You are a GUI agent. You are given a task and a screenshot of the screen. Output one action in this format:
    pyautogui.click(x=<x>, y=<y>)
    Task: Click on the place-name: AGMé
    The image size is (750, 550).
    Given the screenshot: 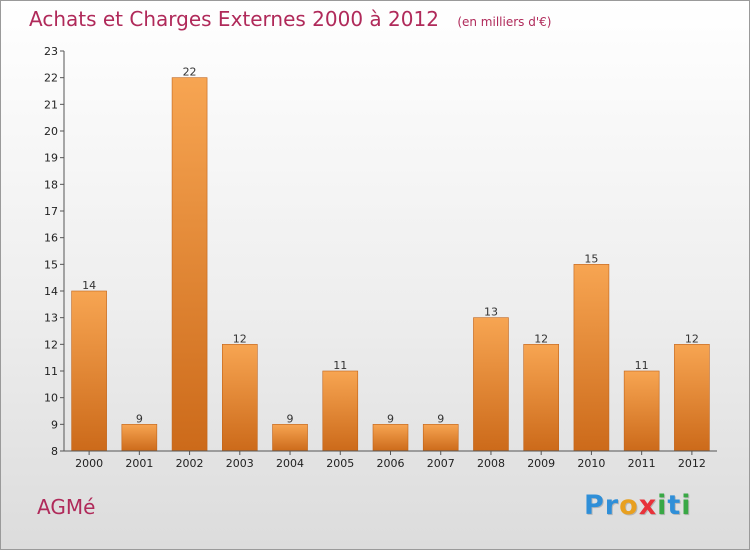 What is the action you would take?
    pyautogui.click(x=66, y=507)
    